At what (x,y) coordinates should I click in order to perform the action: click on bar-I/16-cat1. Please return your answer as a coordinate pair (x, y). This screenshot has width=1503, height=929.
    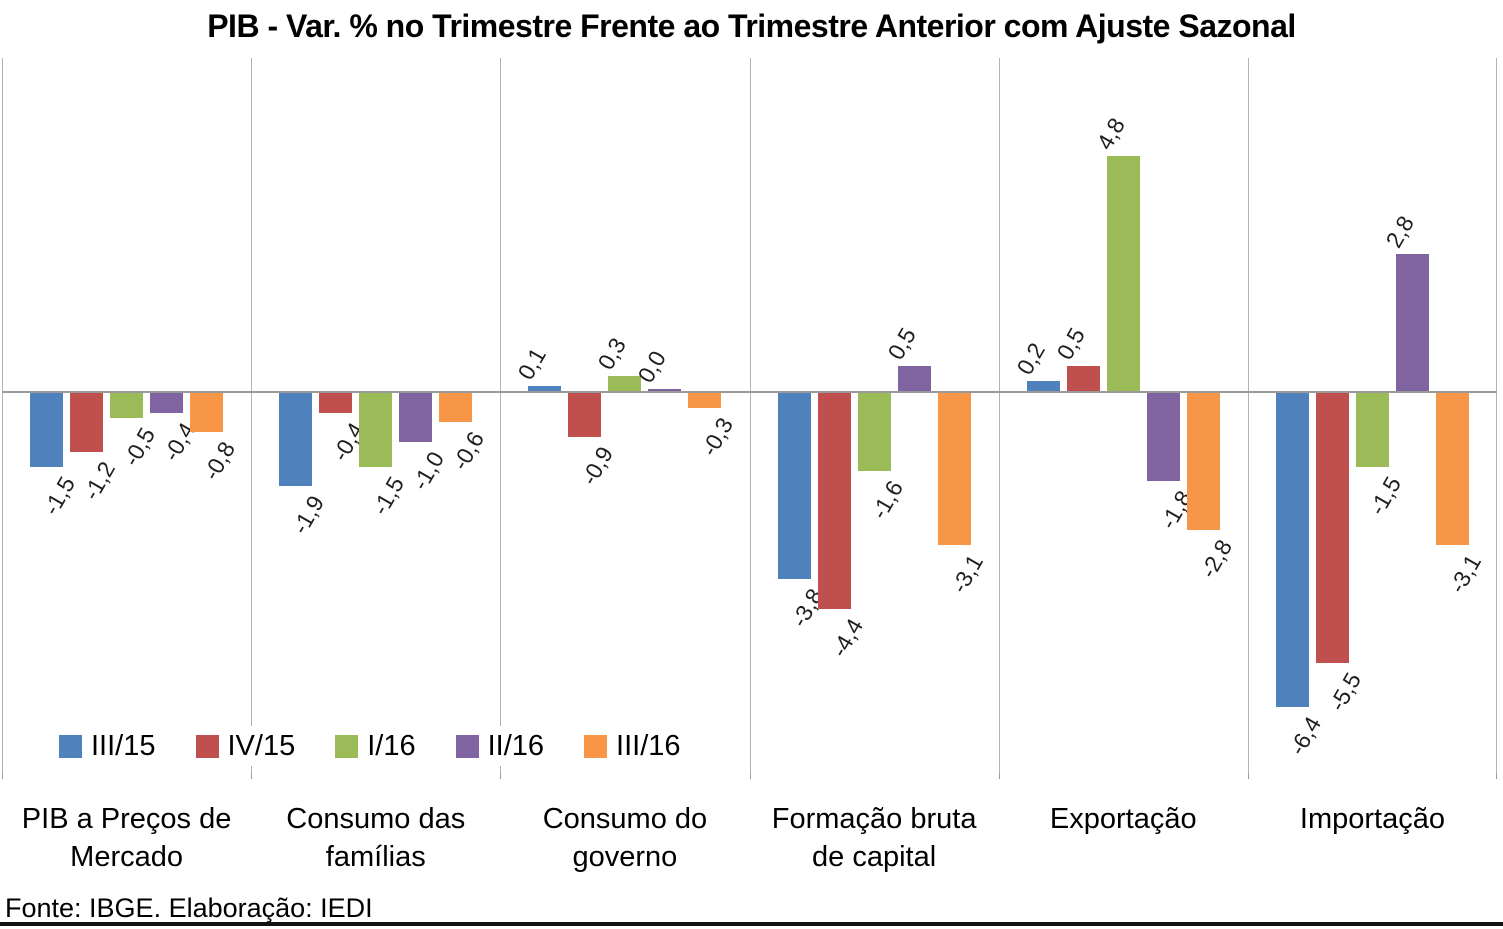
    Looking at the image, I should click on (375, 430).